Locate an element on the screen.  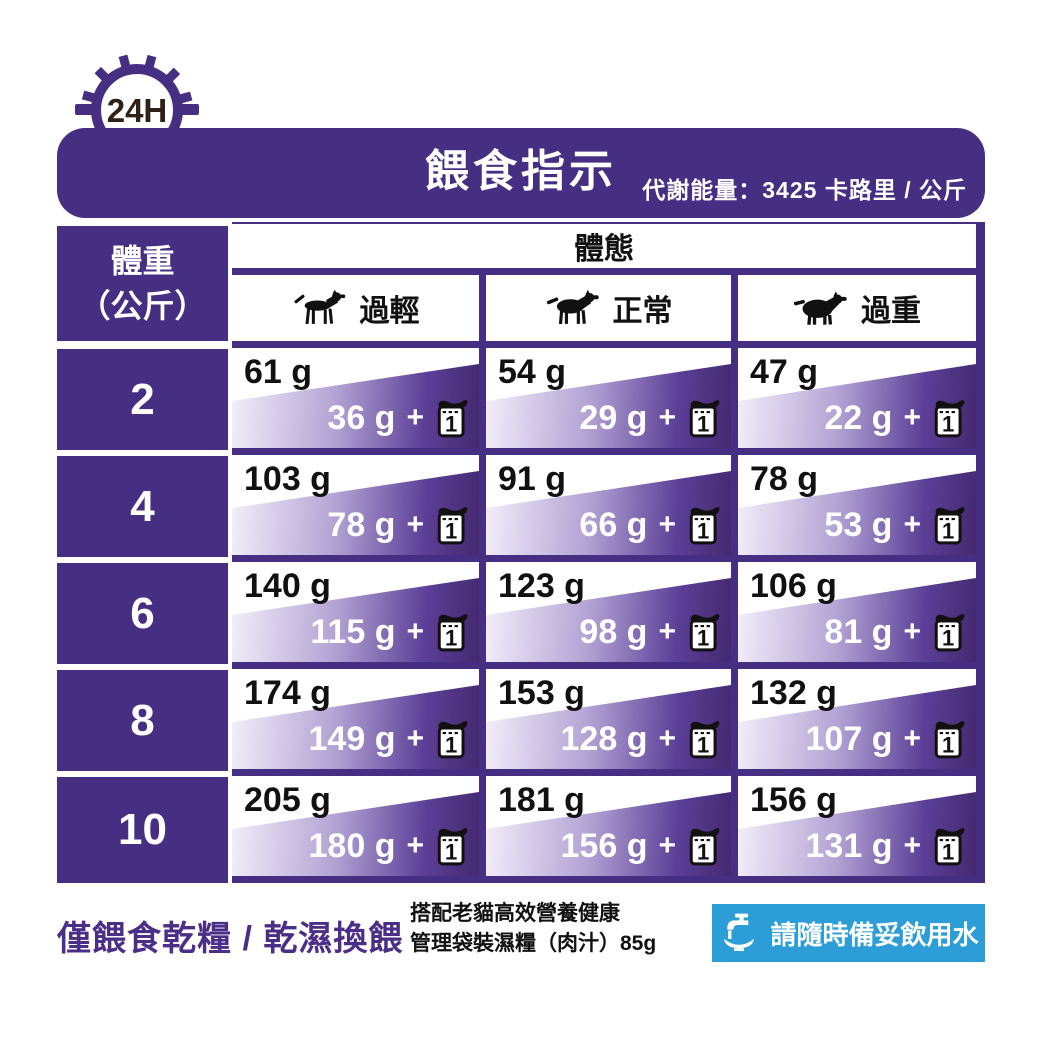
header-bar: 餵食指示 代謝能量：3425 卡路里 / 公斤 is located at coordinates (521, 173).